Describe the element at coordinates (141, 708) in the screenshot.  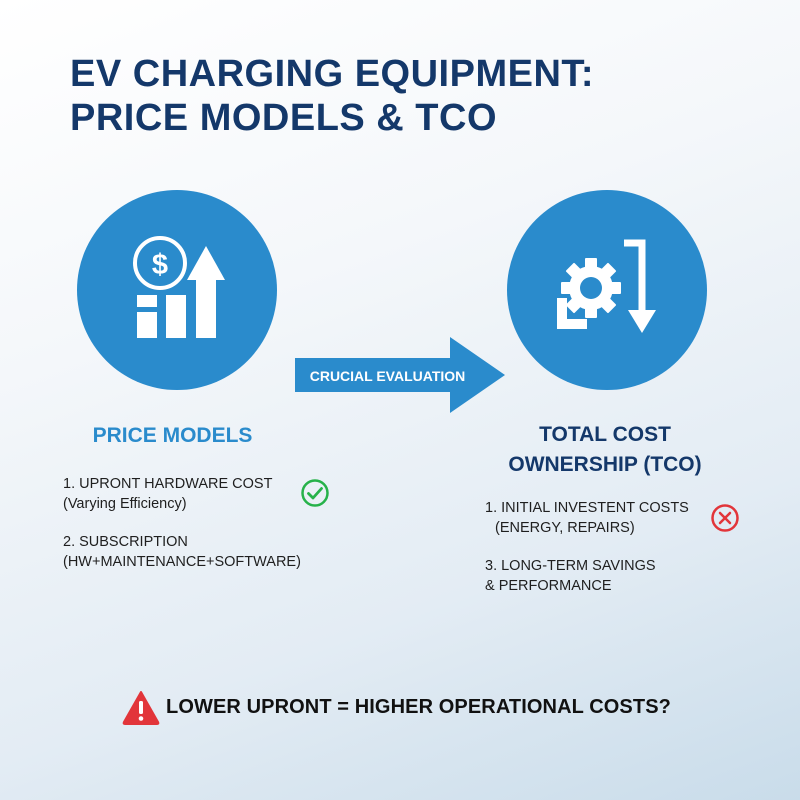
I see `warning-triangle-icon` at that location.